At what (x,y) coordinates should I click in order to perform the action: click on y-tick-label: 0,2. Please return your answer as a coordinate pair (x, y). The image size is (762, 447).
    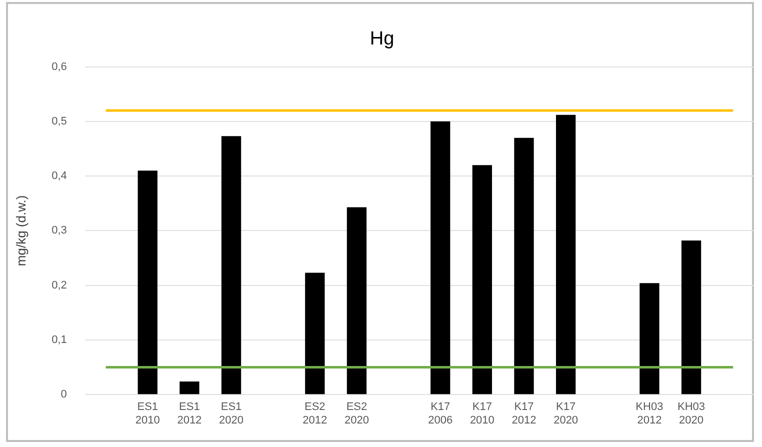
    Looking at the image, I should click on (59, 285).